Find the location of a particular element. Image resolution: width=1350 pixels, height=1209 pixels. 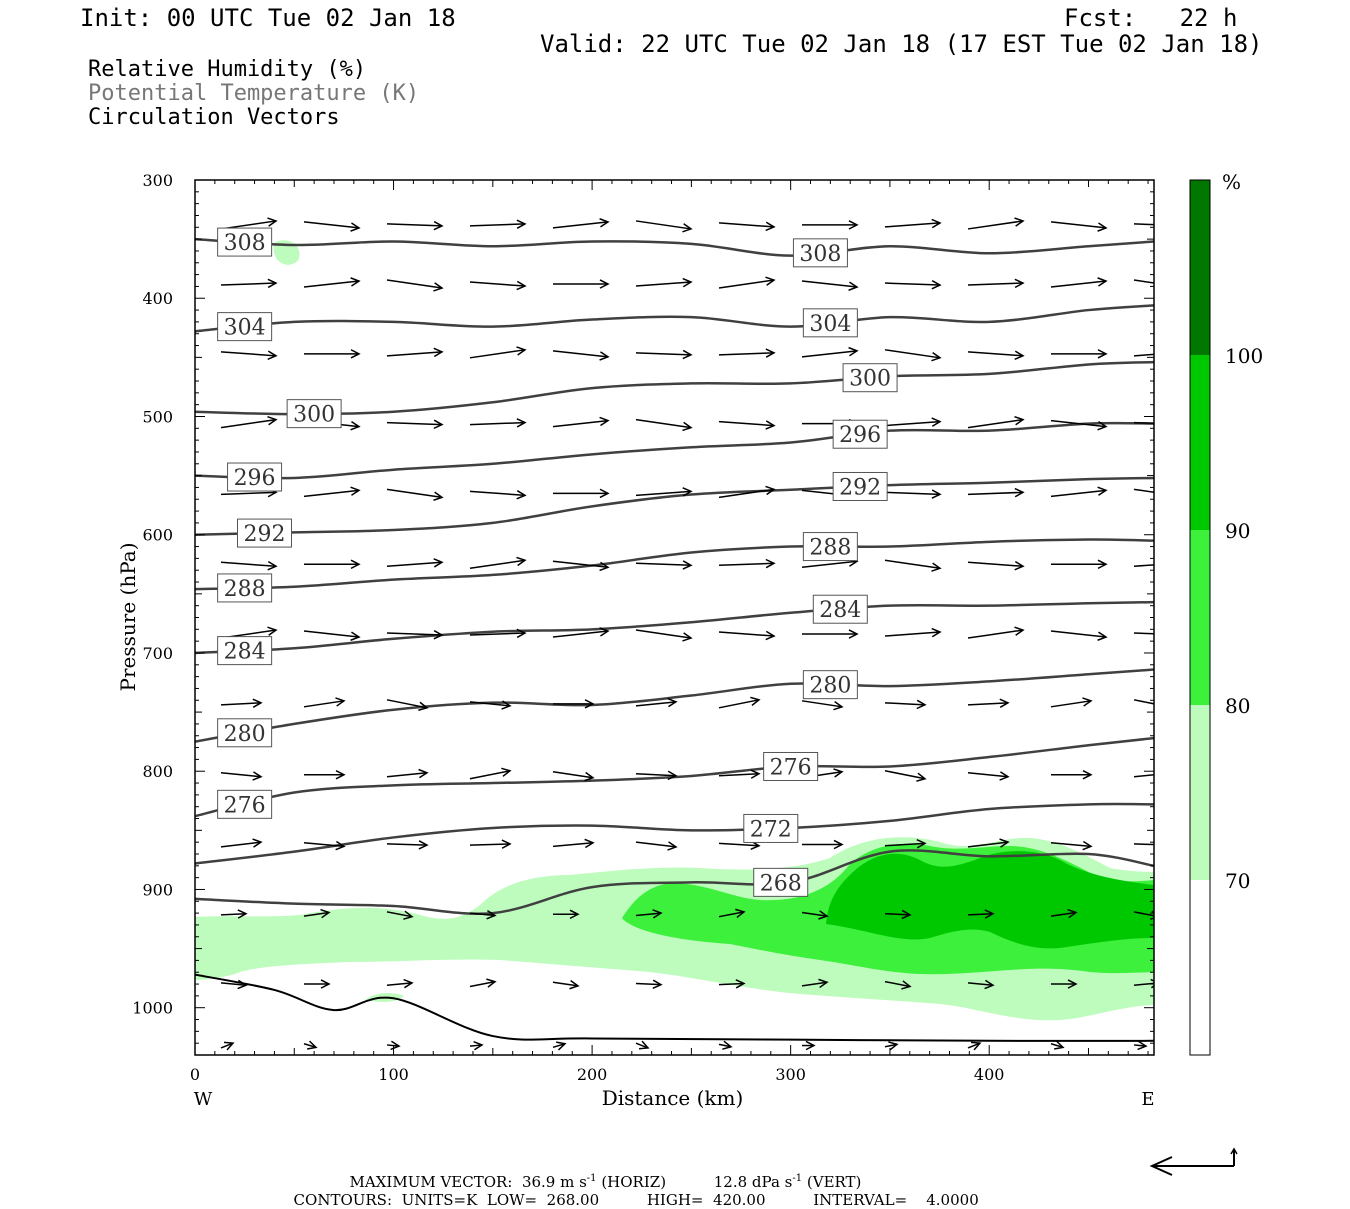

y-tick-label: 400 is located at coordinates (157, 298).